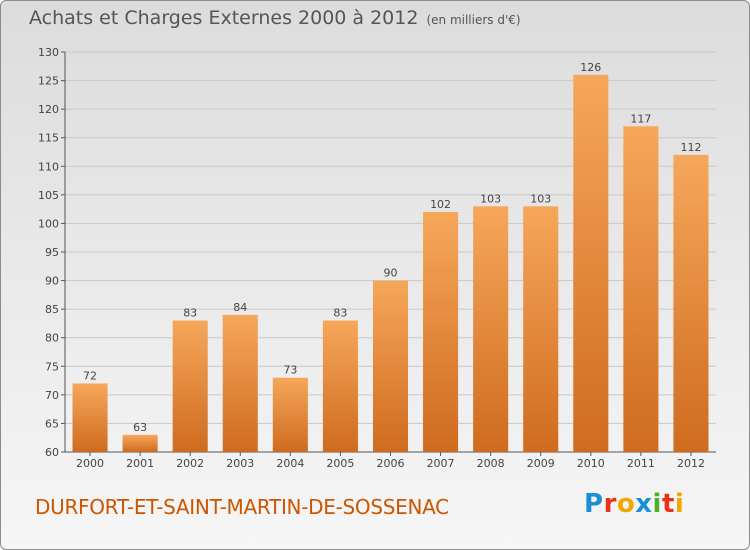 This screenshot has width=750, height=550. Describe the element at coordinates (48, 166) in the screenshot. I see `y-tick-label: 110` at that location.